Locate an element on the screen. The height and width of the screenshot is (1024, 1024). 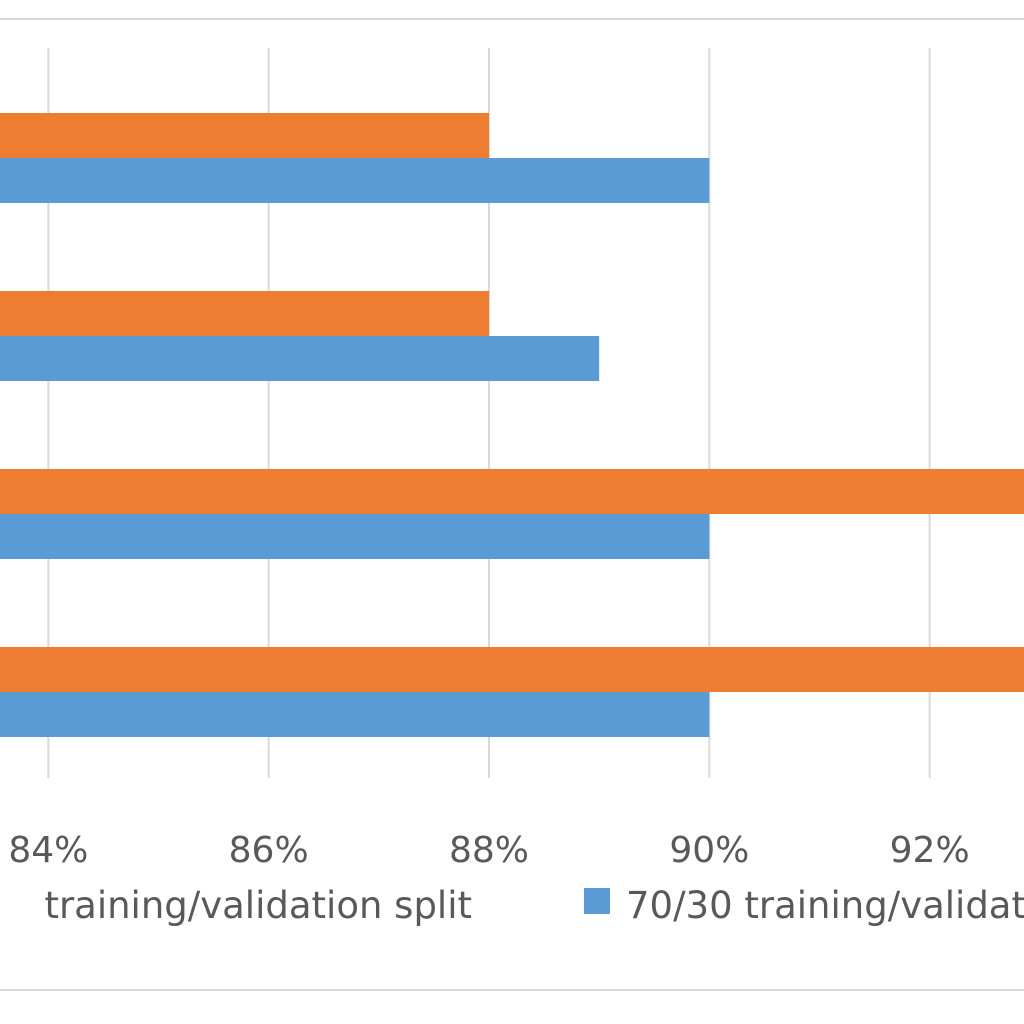
bar-series1-category0 is located at coordinates (244, 135).